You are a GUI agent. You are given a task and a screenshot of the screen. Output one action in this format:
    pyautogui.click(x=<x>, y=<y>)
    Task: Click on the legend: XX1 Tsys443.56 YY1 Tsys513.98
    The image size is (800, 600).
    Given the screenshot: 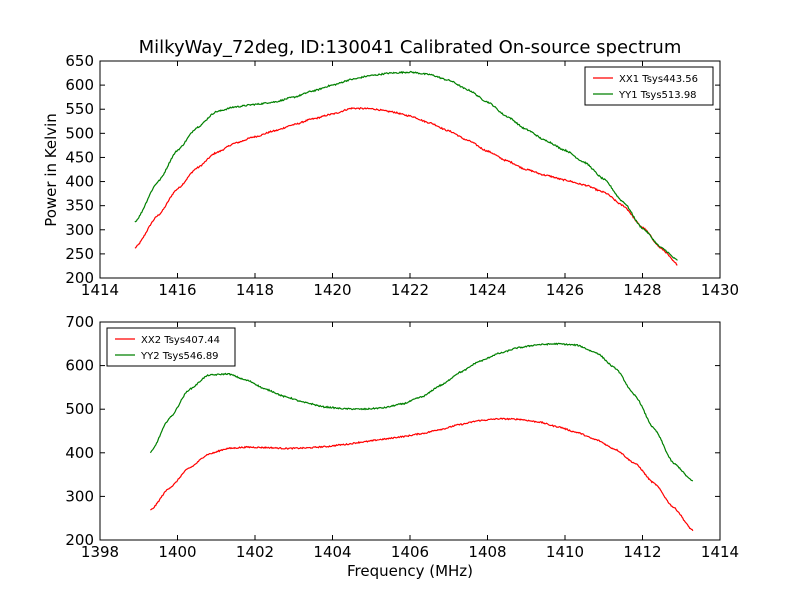 What is the action you would take?
    pyautogui.click(x=649, y=86)
    